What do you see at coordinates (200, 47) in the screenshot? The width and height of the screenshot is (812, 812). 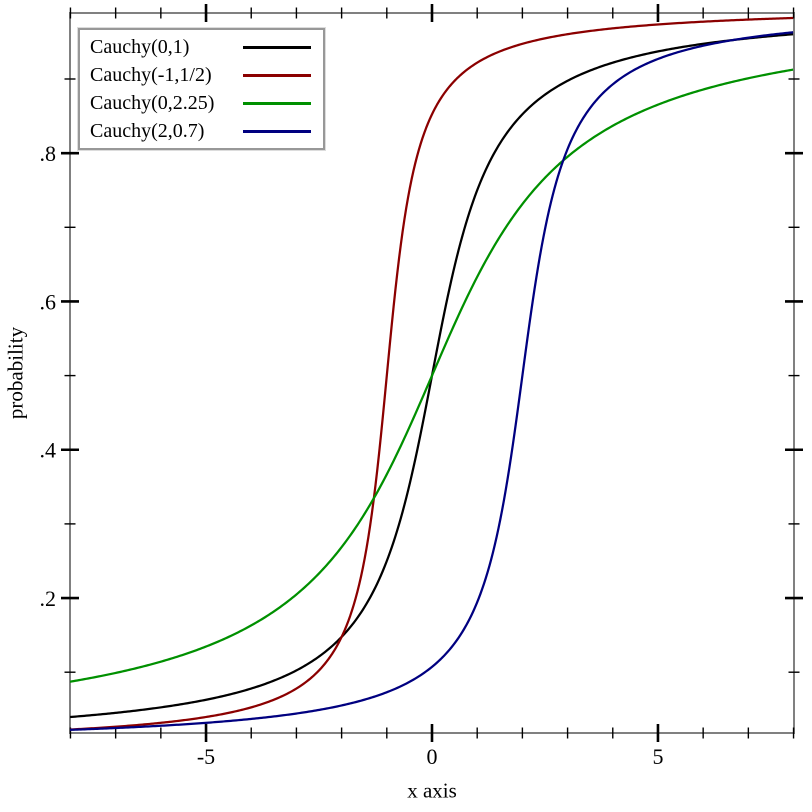 I see `legend-entry: Cauchy(0,1)` at bounding box center [200, 47].